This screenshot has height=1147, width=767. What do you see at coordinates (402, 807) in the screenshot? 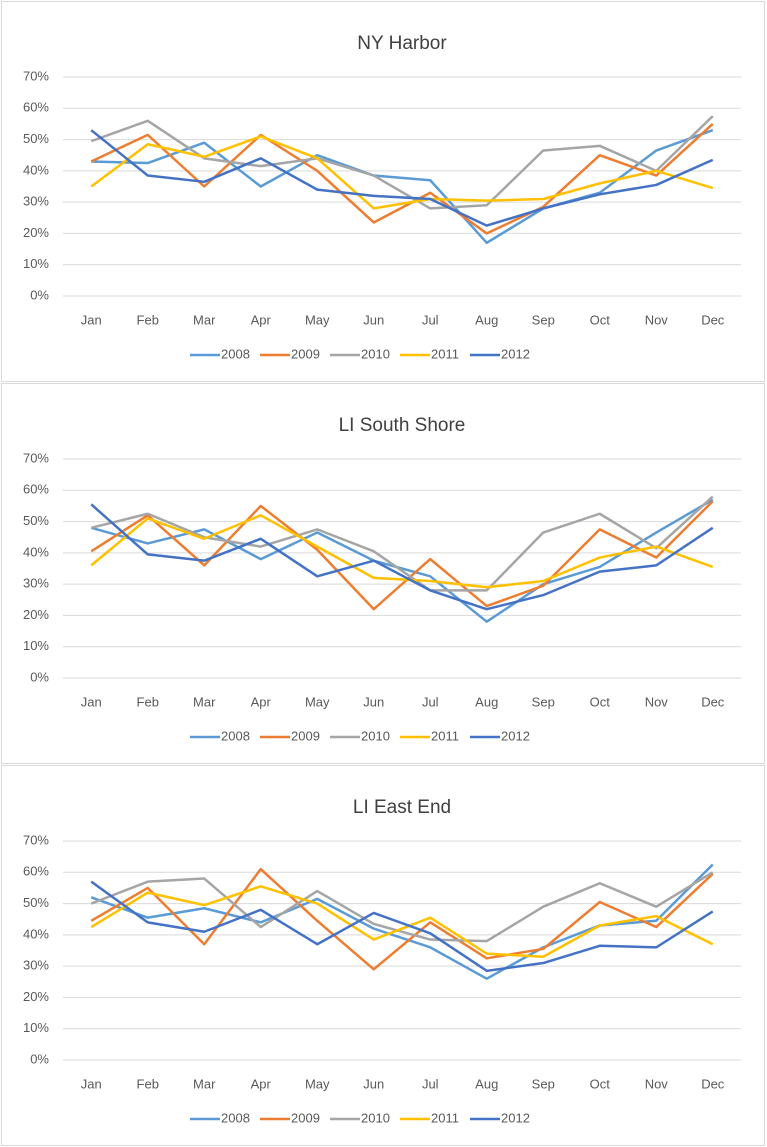
I see `chart-title: LI East End` at bounding box center [402, 807].